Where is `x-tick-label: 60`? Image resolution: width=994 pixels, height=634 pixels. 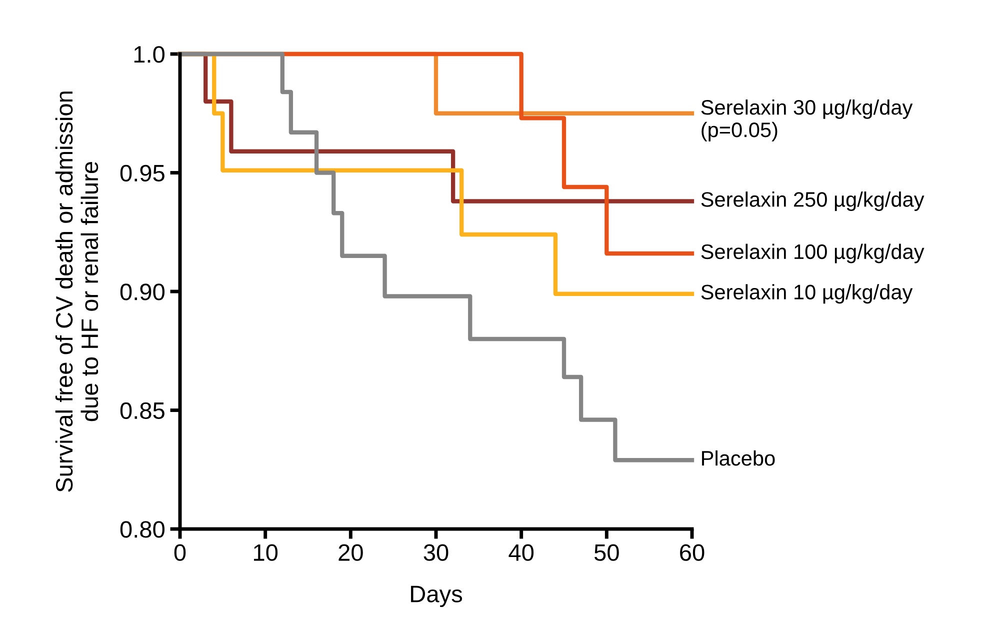 x-tick-label: 60 is located at coordinates (692, 552).